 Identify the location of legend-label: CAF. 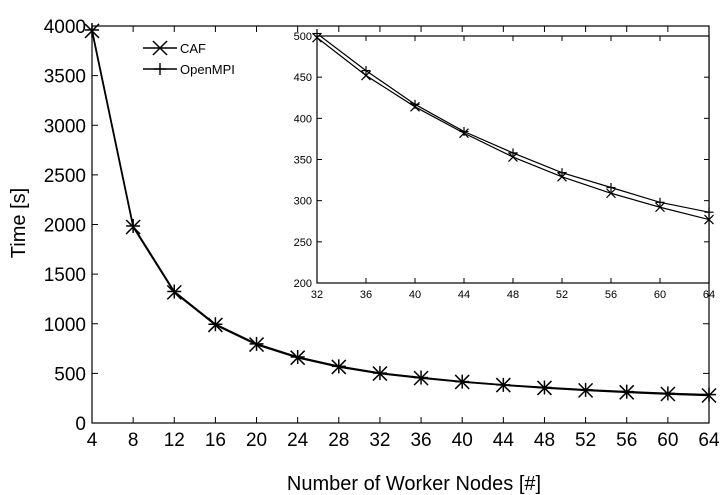
(193, 48).